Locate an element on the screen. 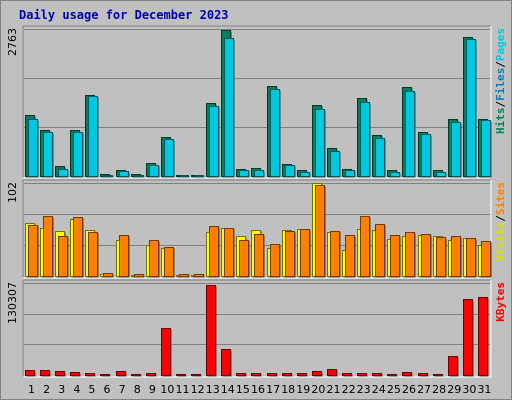  day-label-29: 29 is located at coordinates (454, 389).